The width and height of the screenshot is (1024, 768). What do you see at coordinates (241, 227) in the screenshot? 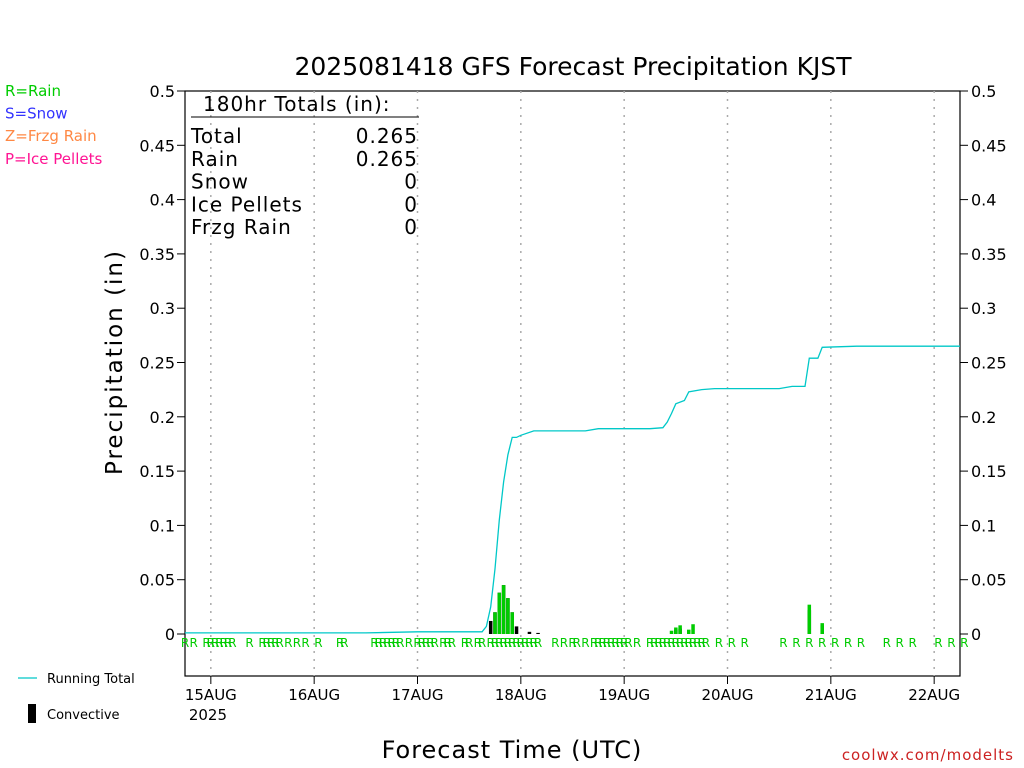
I see `totals-row-label: Frzg Rain` at bounding box center [241, 227].